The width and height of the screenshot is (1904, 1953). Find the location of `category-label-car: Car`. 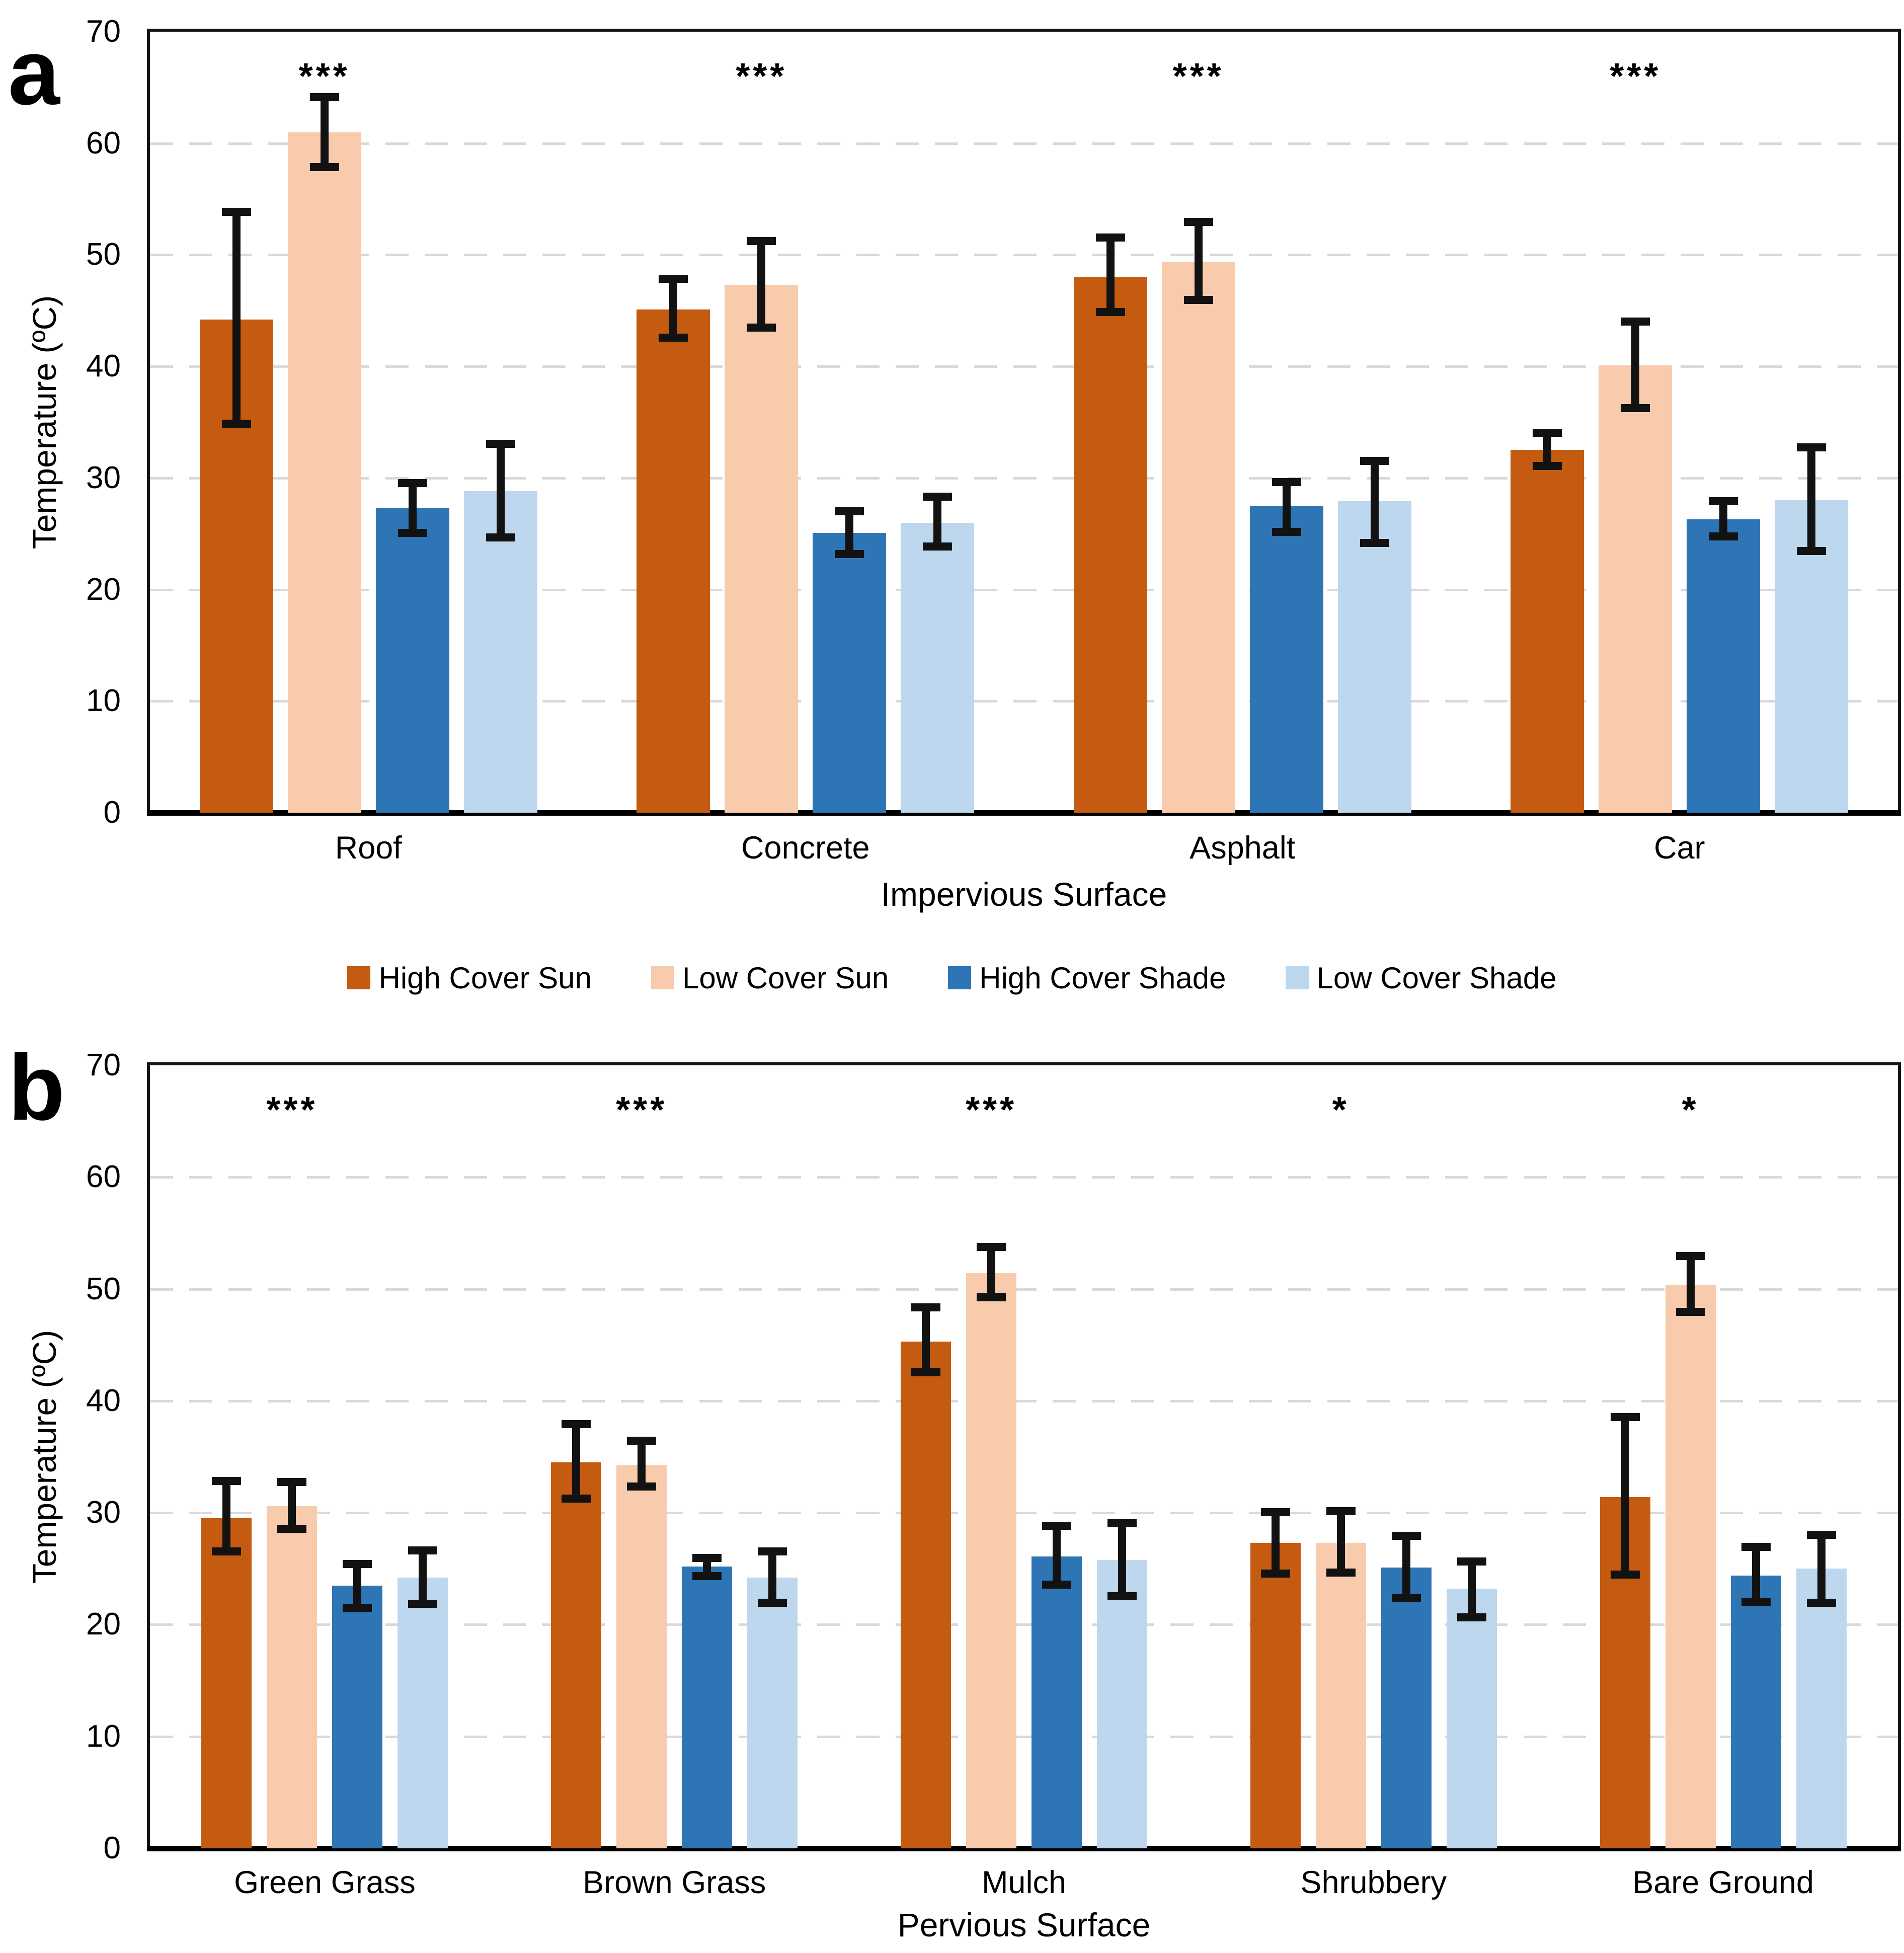

category-label-car: Car is located at coordinates (1679, 848).